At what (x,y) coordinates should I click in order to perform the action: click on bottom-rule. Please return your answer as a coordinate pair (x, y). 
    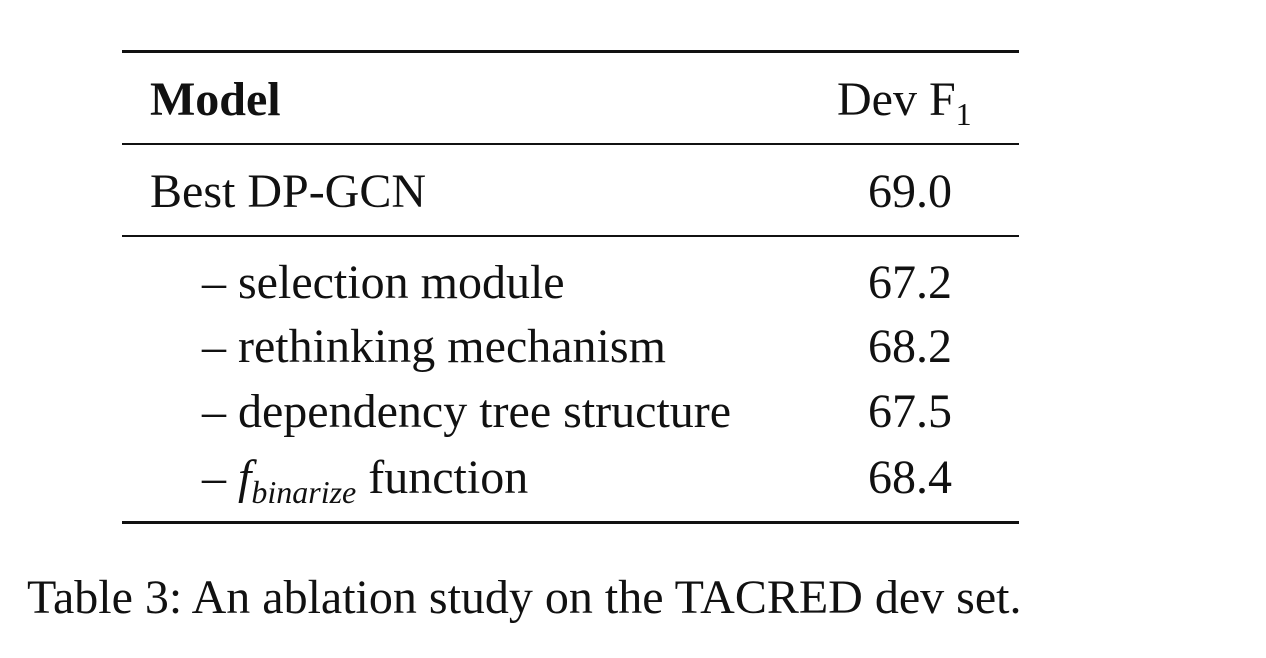
    Looking at the image, I should click on (570, 522).